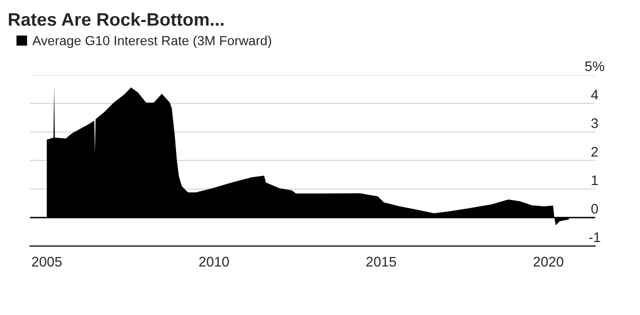 The width and height of the screenshot is (640, 315). What do you see at coordinates (549, 261) in the screenshot?
I see `x-tick-label: 2020` at bounding box center [549, 261].